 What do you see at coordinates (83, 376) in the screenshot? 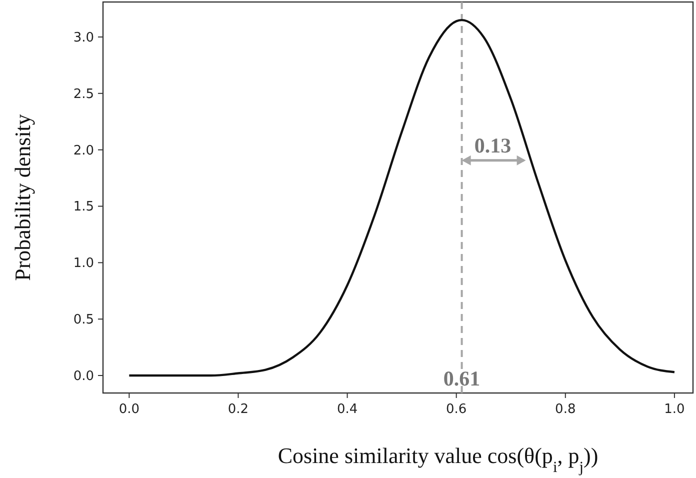
I see `y-tick-label: 0.0` at bounding box center [83, 376].